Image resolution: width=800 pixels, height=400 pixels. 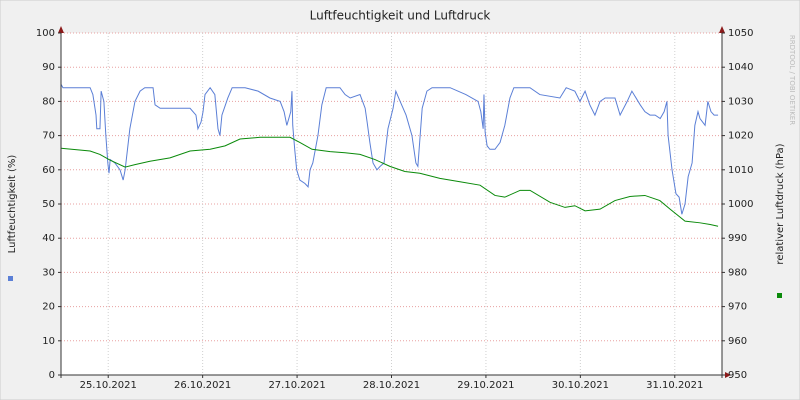 What do you see at coordinates (48, 101) in the screenshot?
I see `y-tick-label: 80` at bounding box center [48, 101].